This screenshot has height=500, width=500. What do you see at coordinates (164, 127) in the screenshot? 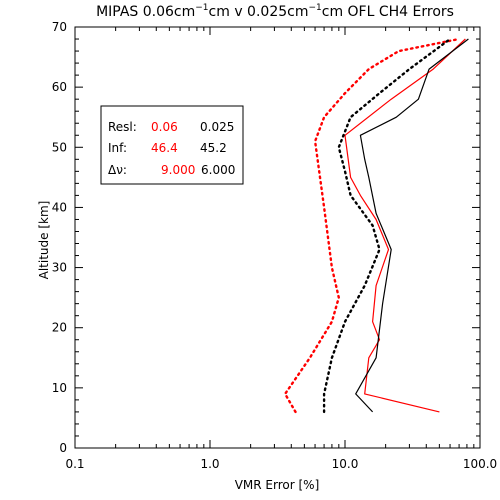
I see `legend-red-resl: 0.06` at bounding box center [164, 127].